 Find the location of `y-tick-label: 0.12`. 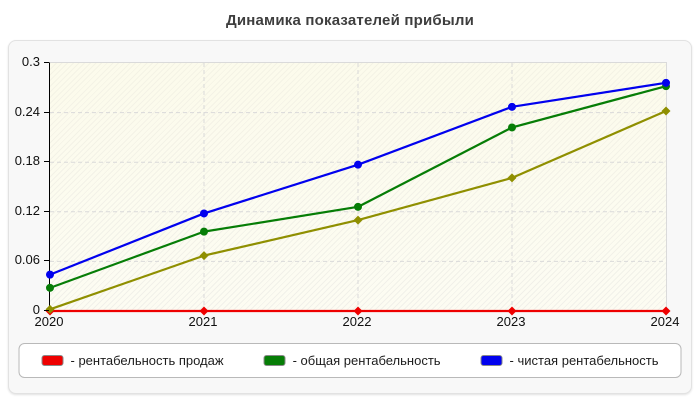

y-tick-label: 0.12 is located at coordinates (27, 210).